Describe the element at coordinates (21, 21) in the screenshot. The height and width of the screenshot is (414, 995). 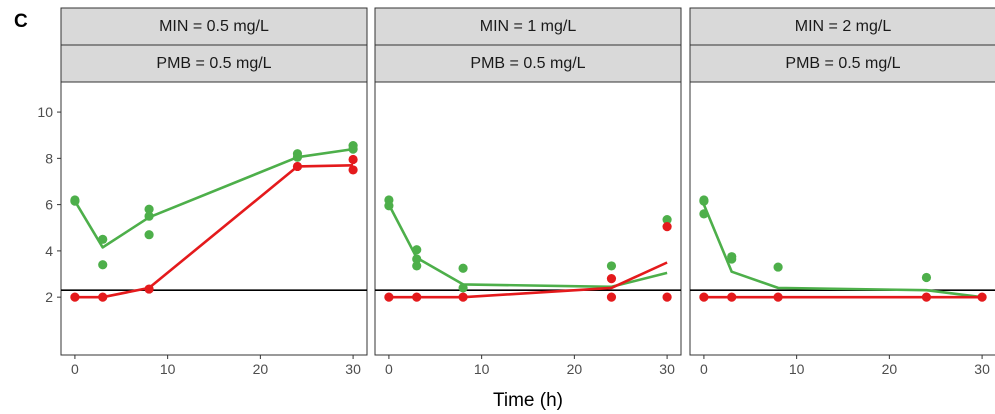
I see `panel-letter: C` at that location.